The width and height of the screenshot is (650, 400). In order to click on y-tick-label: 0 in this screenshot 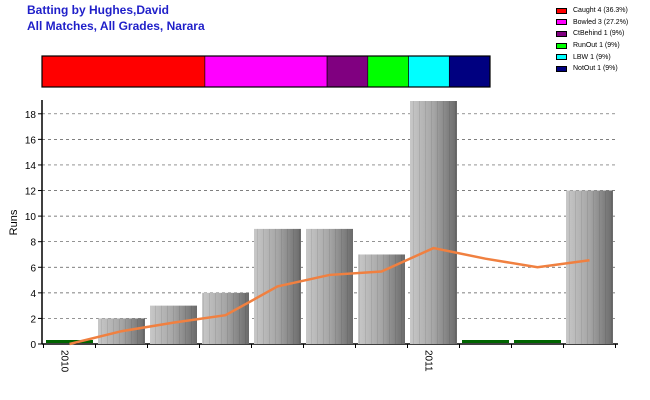, I will do `click(33, 345)`.